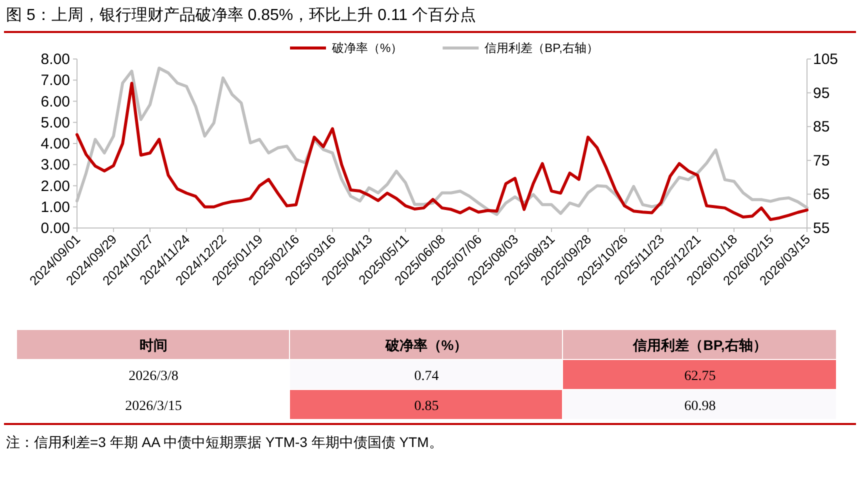 Image resolution: width=860 pixels, height=487 pixels. What do you see at coordinates (821, 195) in the screenshot?
I see `y2-tick-label: 65` at bounding box center [821, 195].